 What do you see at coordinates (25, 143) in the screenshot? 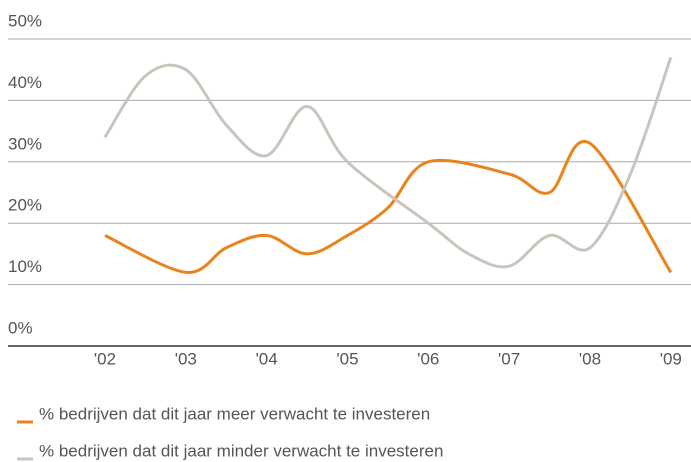
I see `y-tick-label: 30%` at bounding box center [25, 143].